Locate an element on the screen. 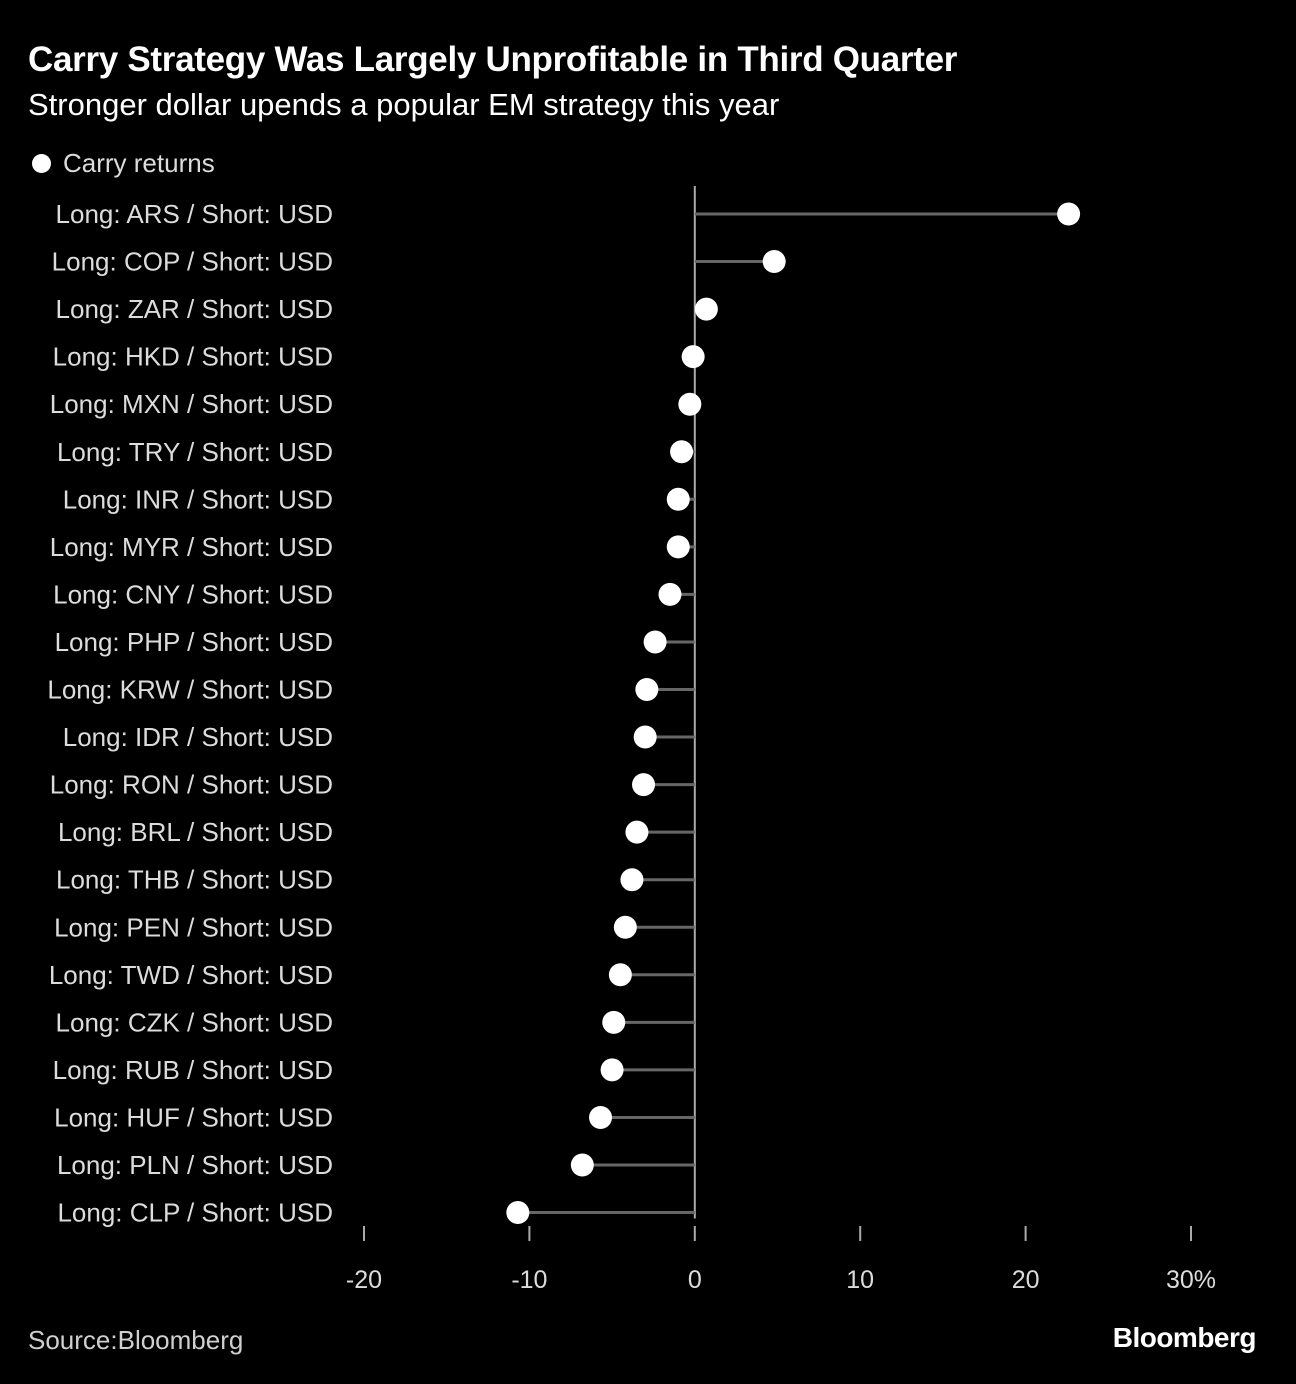 The width and height of the screenshot is (1296, 1384). category-label: Long: PEN / Short: USD is located at coordinates (193, 927).